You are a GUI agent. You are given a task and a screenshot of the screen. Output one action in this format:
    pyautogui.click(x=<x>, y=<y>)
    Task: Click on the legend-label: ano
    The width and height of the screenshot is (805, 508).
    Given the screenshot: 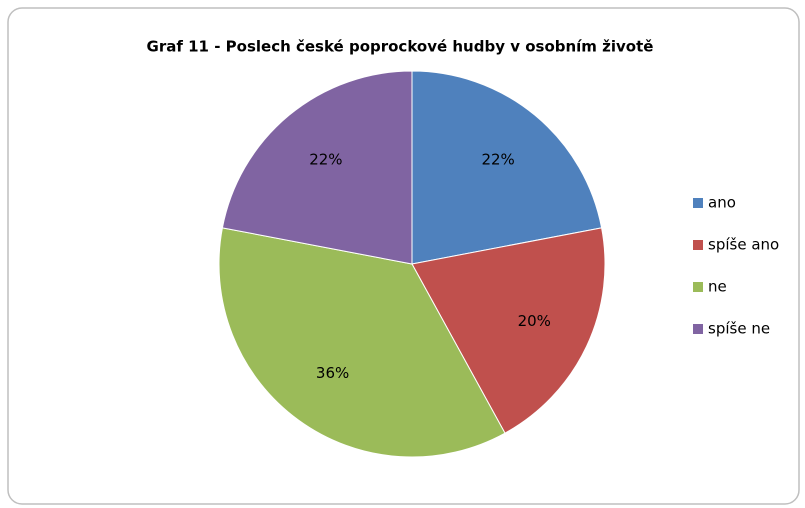 What is the action you would take?
    pyautogui.click(x=722, y=203)
    